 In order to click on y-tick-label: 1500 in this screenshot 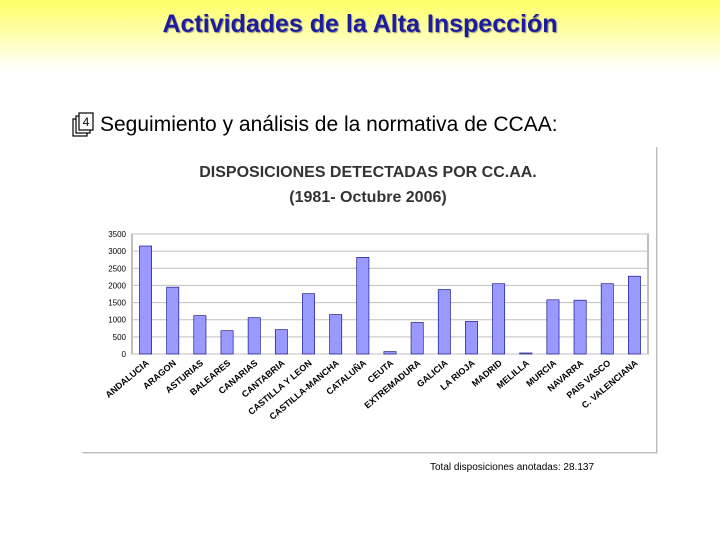, I will do `click(117, 303)`.